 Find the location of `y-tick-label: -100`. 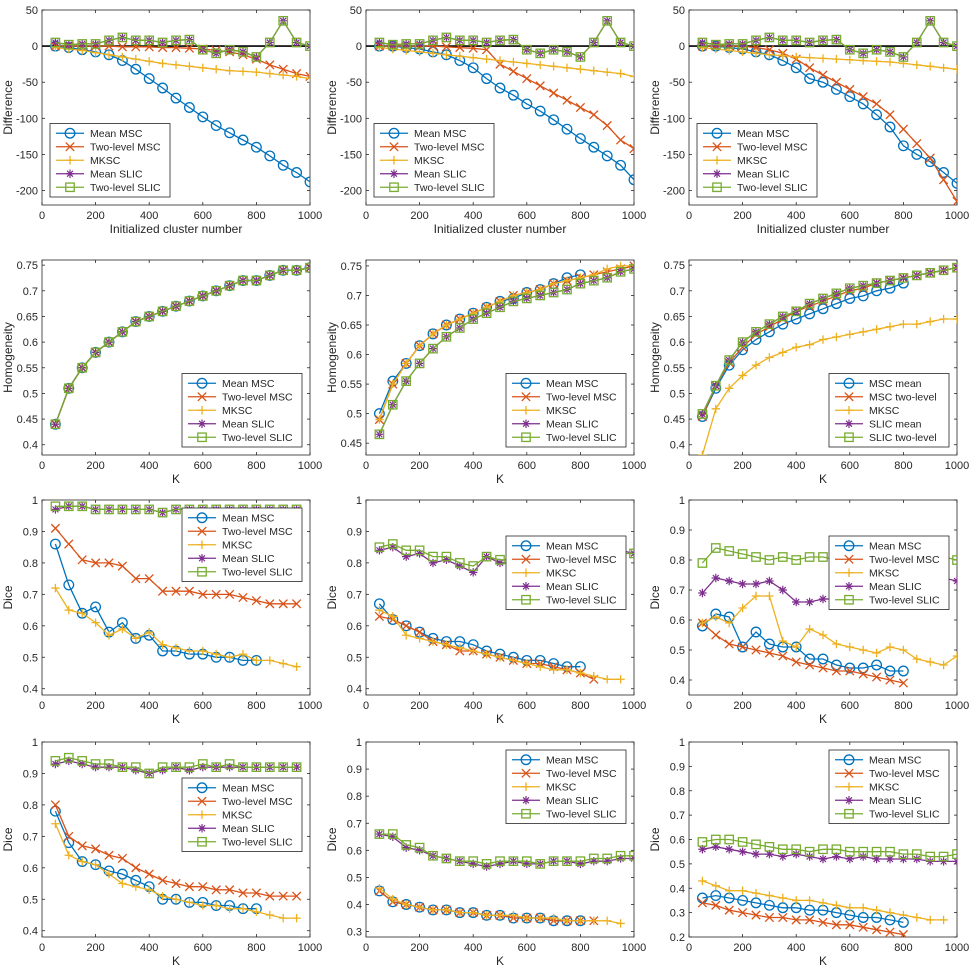

y-tick-label: -100 is located at coordinates (674, 119).